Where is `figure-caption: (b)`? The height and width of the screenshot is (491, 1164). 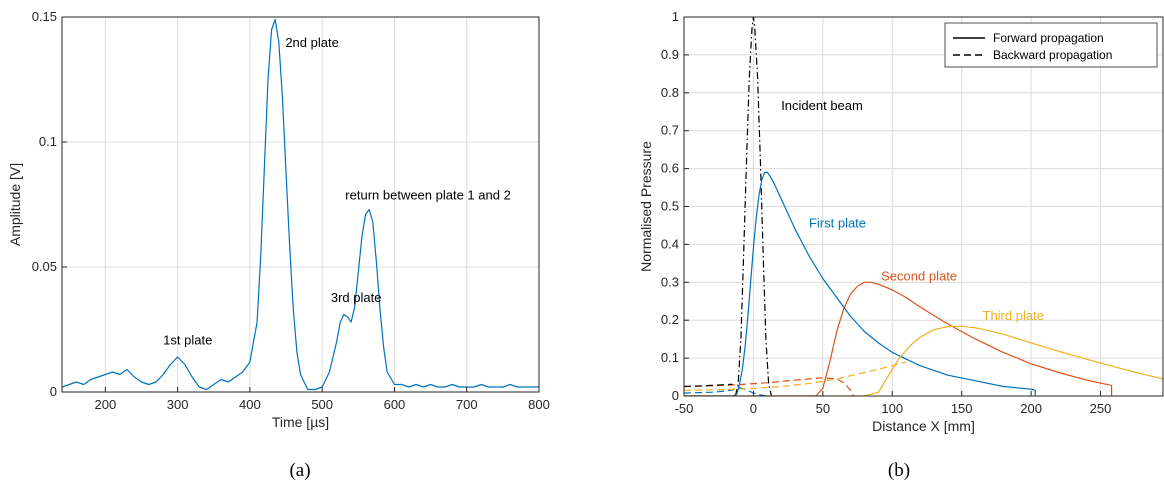 figure-caption: (b) is located at coordinates (899, 470).